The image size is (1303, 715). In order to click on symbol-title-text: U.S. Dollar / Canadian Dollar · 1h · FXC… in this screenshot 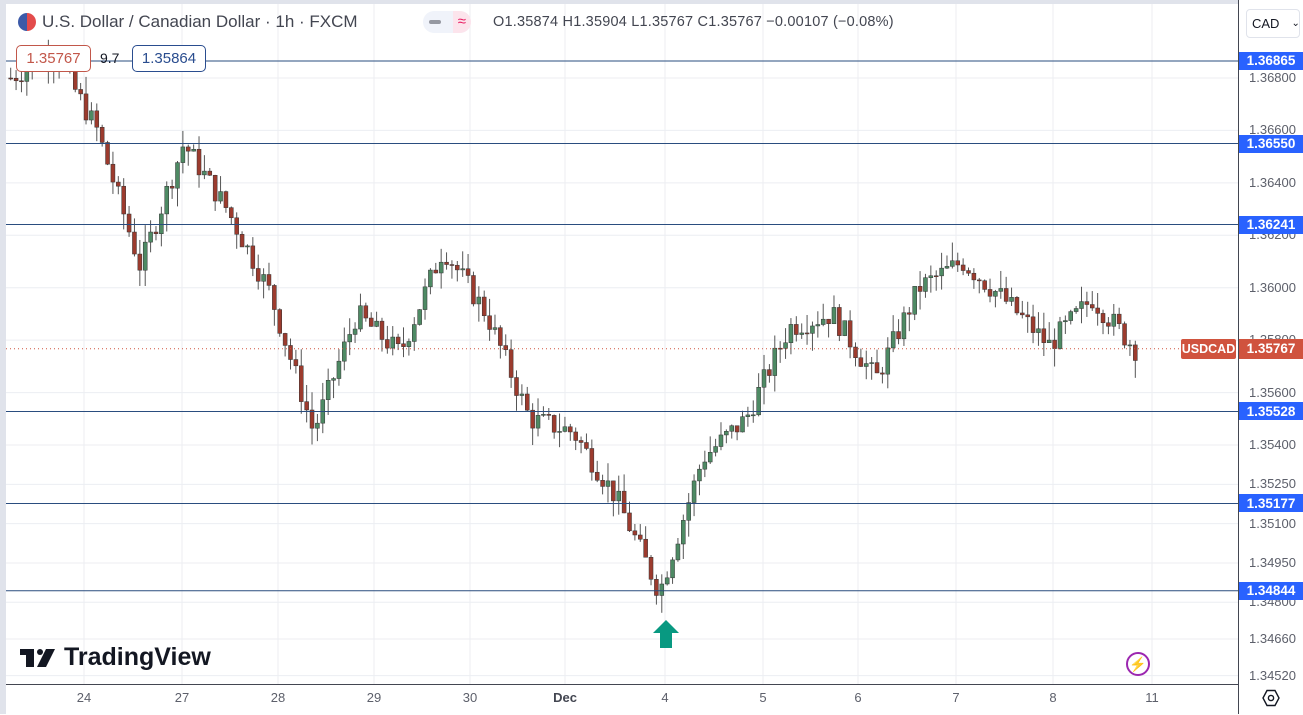, I will do `click(200, 21)`.